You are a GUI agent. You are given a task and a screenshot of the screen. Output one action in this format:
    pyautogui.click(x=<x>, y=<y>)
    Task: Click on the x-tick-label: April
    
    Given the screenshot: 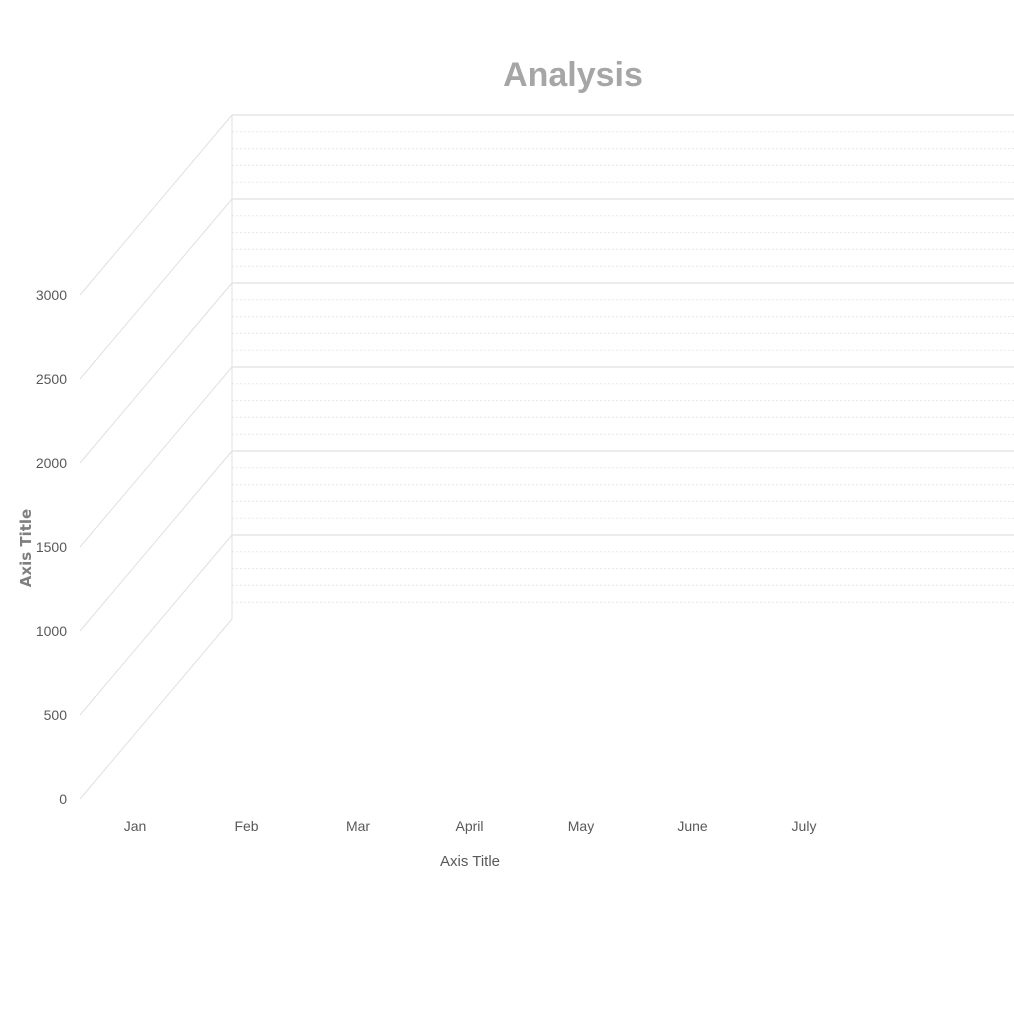 What is the action you would take?
    pyautogui.click(x=469, y=826)
    